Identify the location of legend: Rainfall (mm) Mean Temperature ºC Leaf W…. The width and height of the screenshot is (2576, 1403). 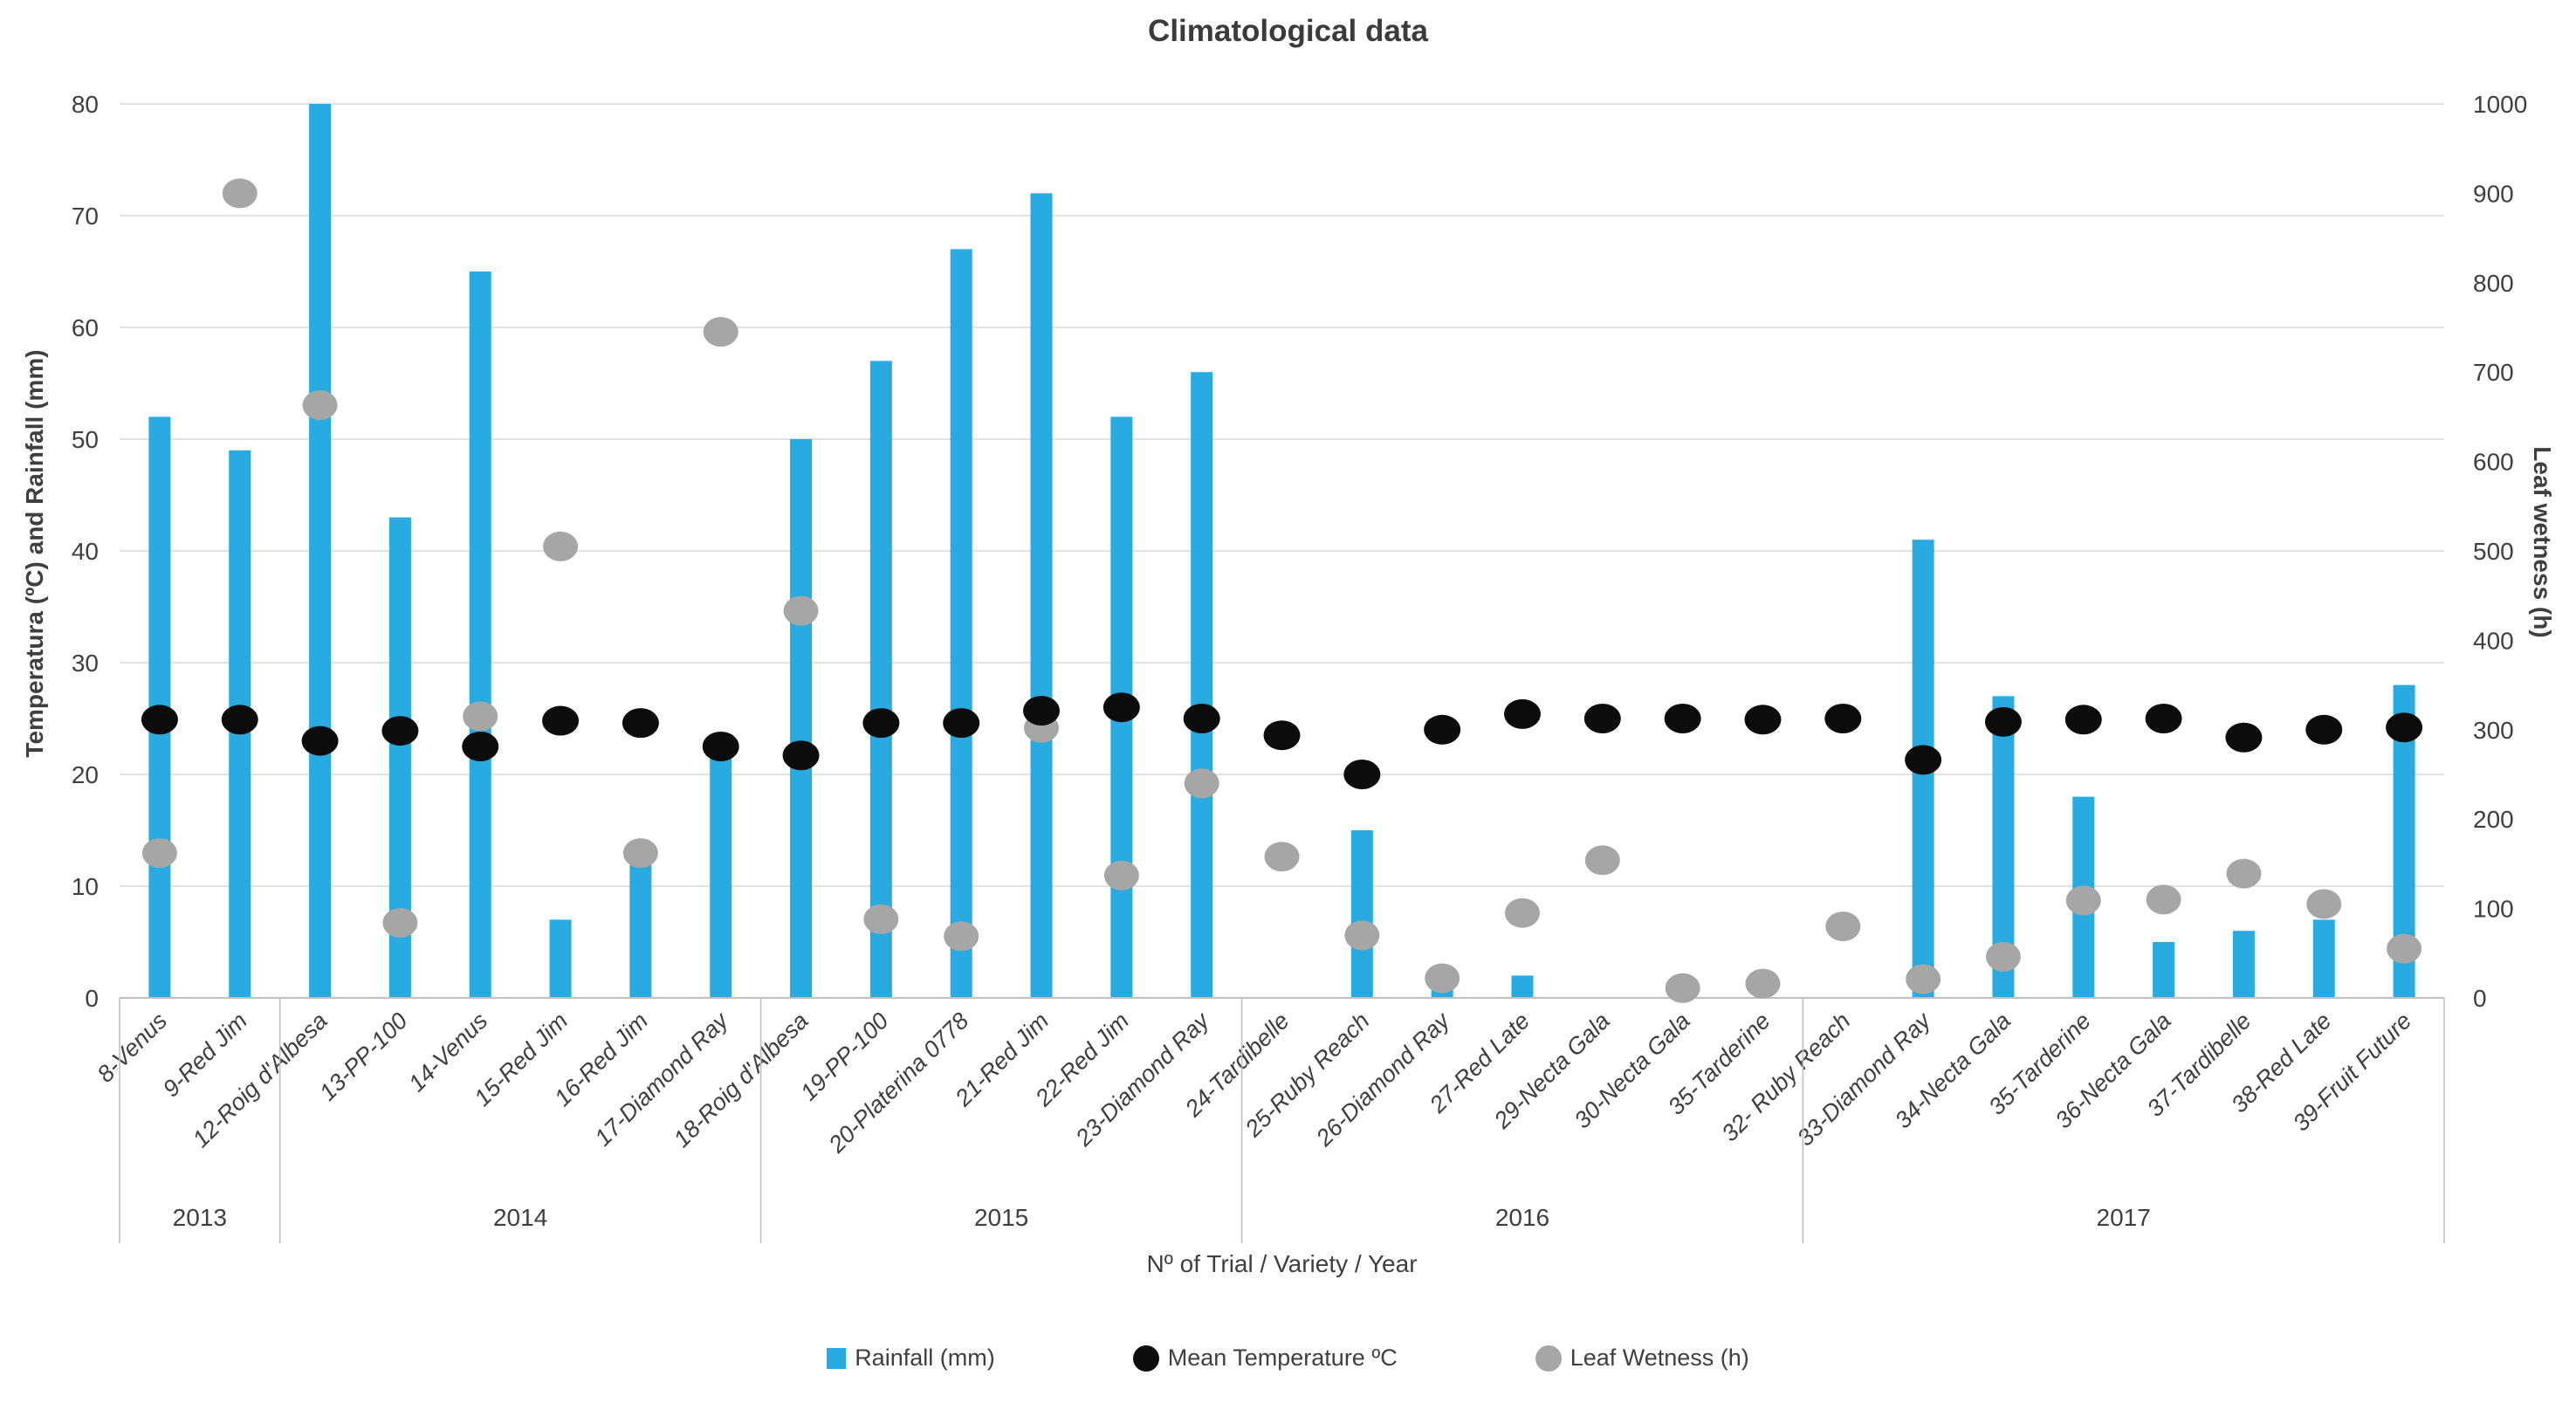
(1288, 1358).